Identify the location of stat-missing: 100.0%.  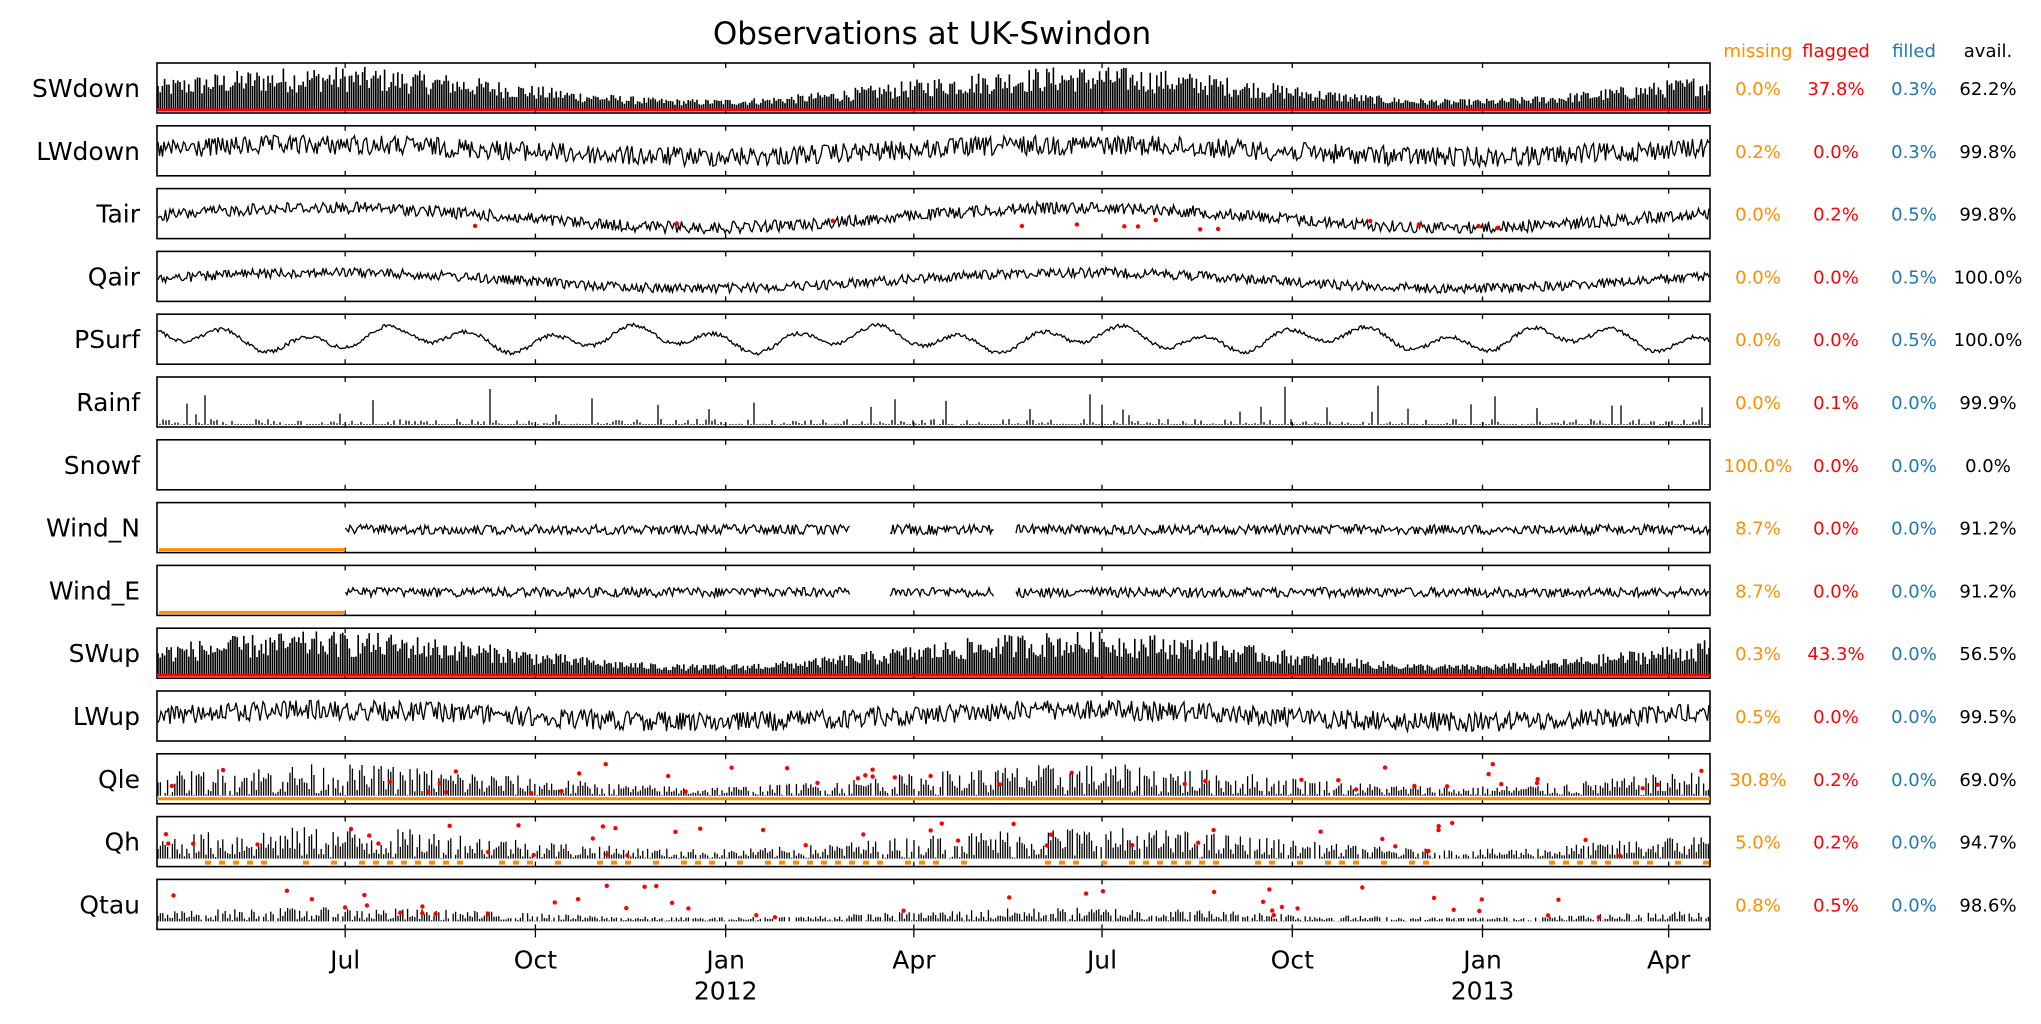
(1758, 466).